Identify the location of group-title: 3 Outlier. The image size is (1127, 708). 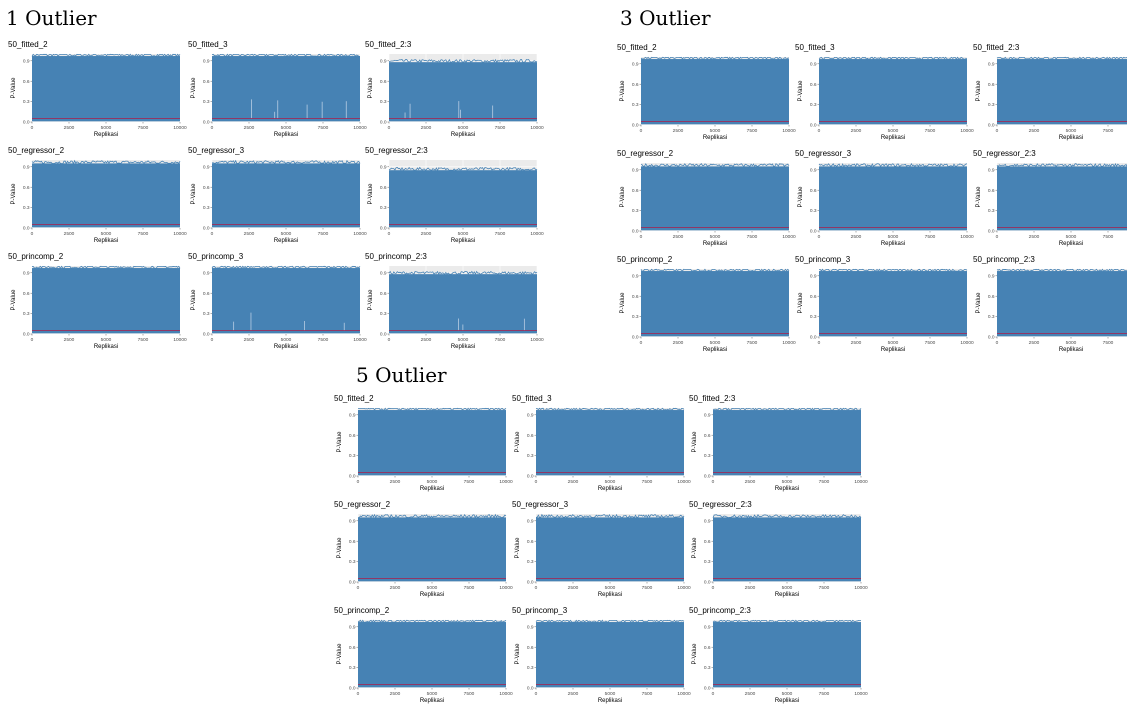
(665, 18).